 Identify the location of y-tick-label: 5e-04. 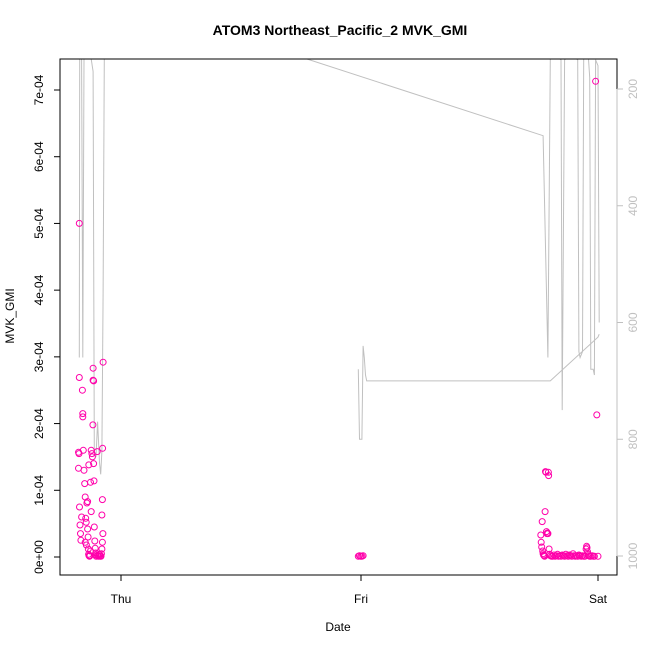
(39, 223).